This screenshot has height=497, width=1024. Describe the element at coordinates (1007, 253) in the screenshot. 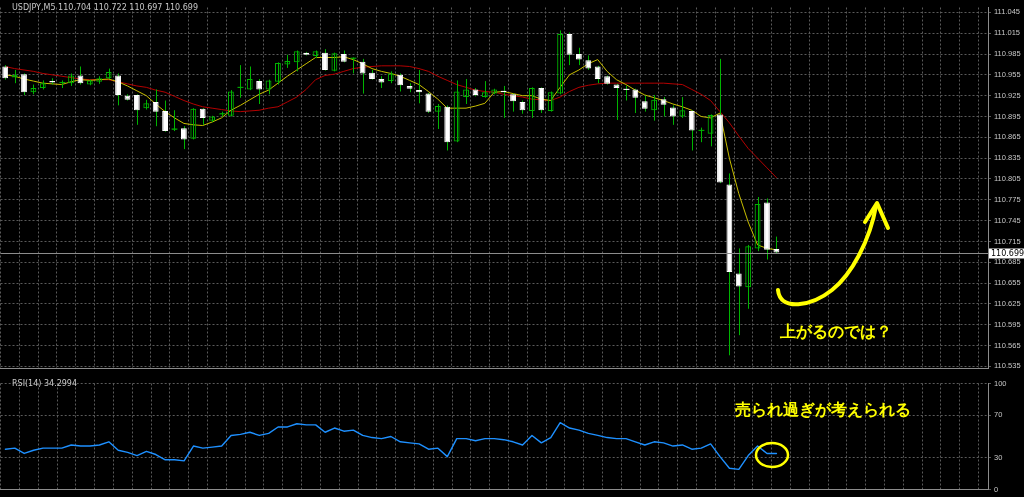

I see `ref-line-label: 110.699` at that location.